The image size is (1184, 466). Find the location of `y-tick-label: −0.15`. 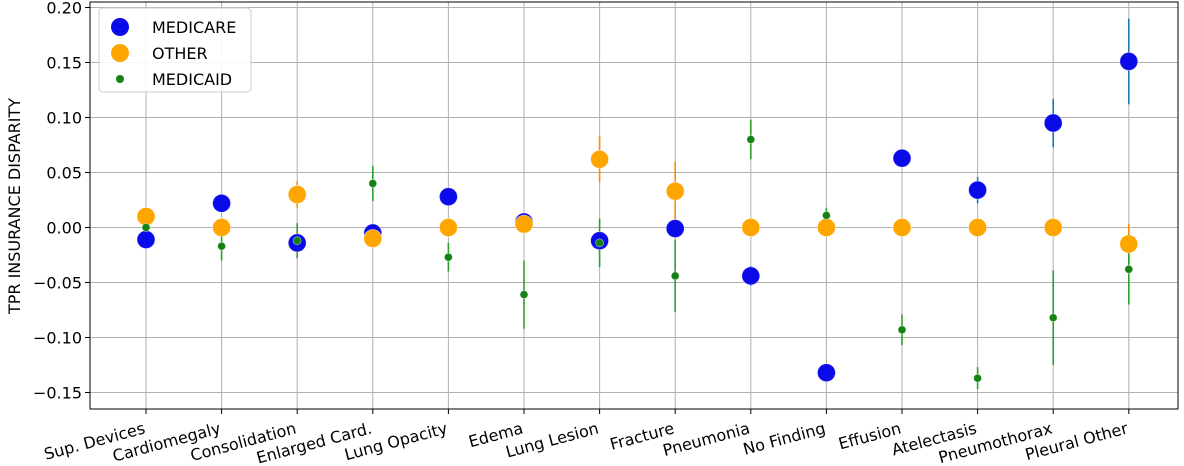

y-tick-label: −0.15 is located at coordinates (57, 393).